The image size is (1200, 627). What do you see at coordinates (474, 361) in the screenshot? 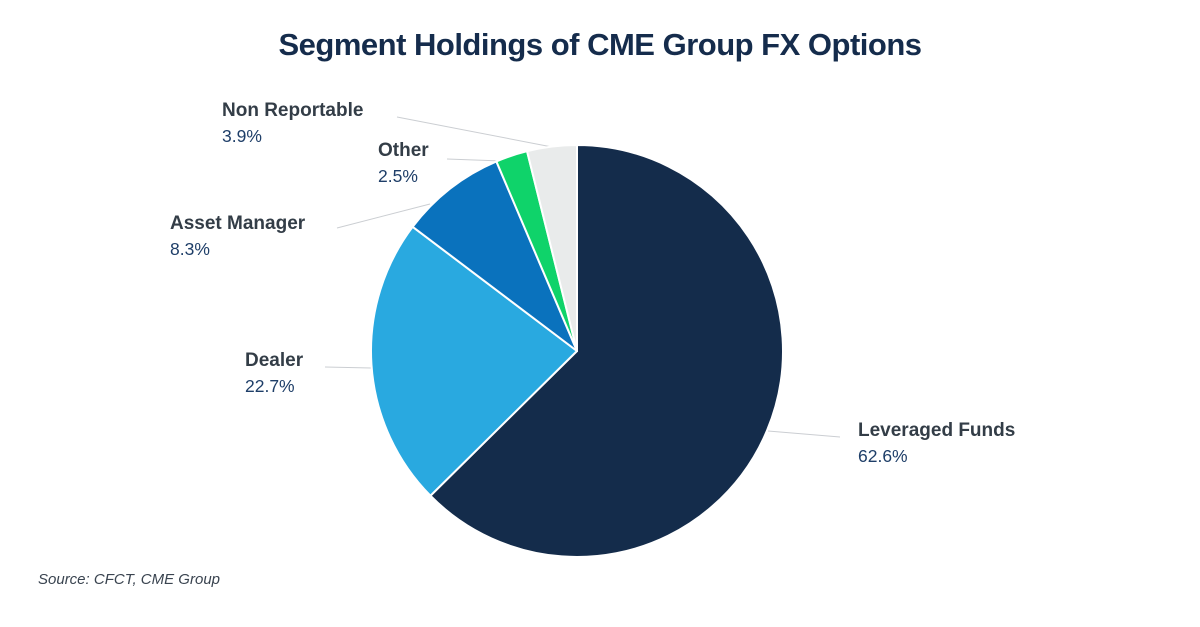
I see `pie-slice-dealer` at bounding box center [474, 361].